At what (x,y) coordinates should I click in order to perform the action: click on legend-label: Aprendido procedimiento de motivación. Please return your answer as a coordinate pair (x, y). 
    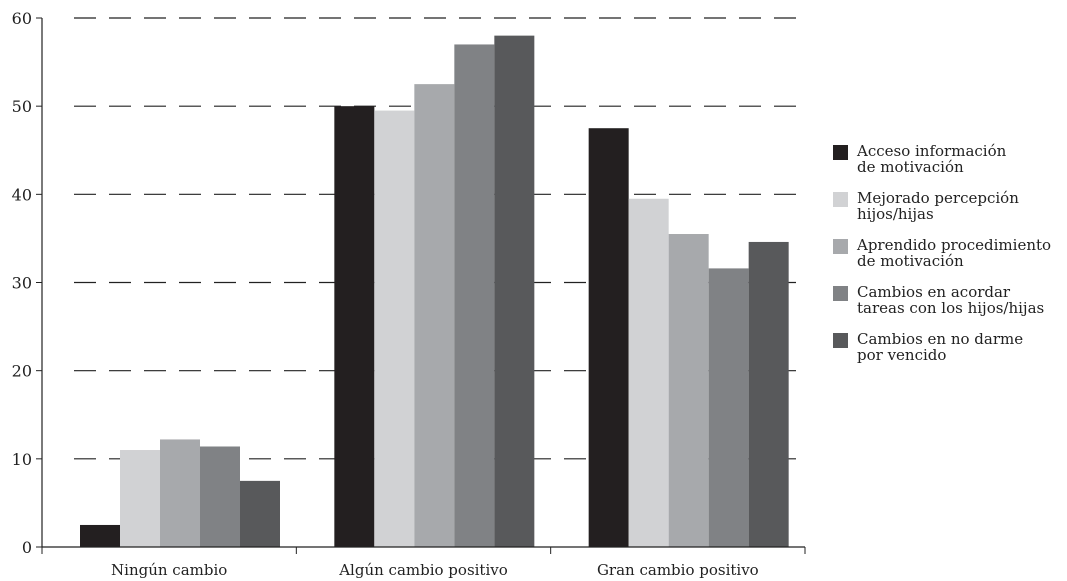
    Looking at the image, I should click on (954, 253).